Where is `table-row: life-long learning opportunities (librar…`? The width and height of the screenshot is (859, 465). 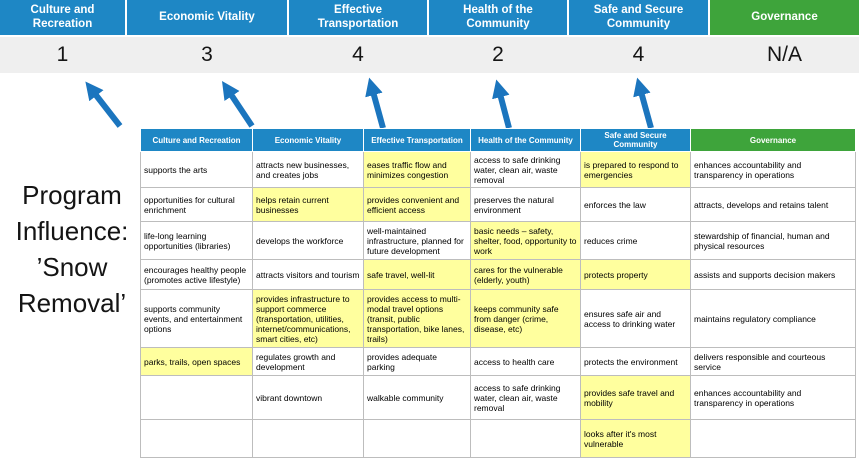 table-row: life-long learning opportunities (librar… is located at coordinates (498, 241).